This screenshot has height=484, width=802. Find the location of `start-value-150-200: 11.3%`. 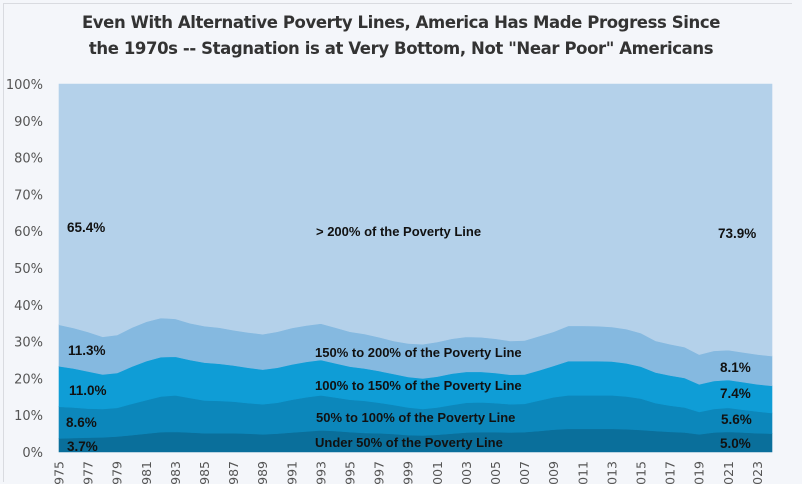

start-value-150-200: 11.3% is located at coordinates (87, 350).